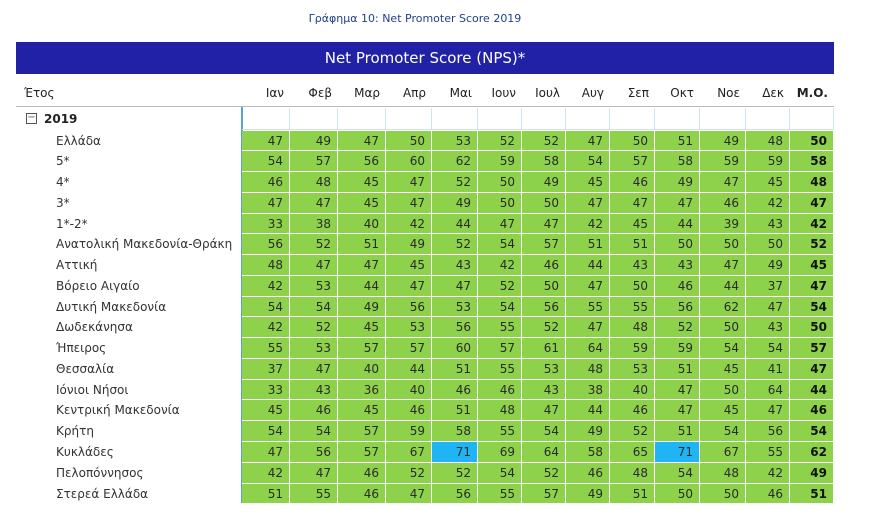  I want to click on row-label: Ανατολική Μακεδονία-Θράκη, so click(144, 244).